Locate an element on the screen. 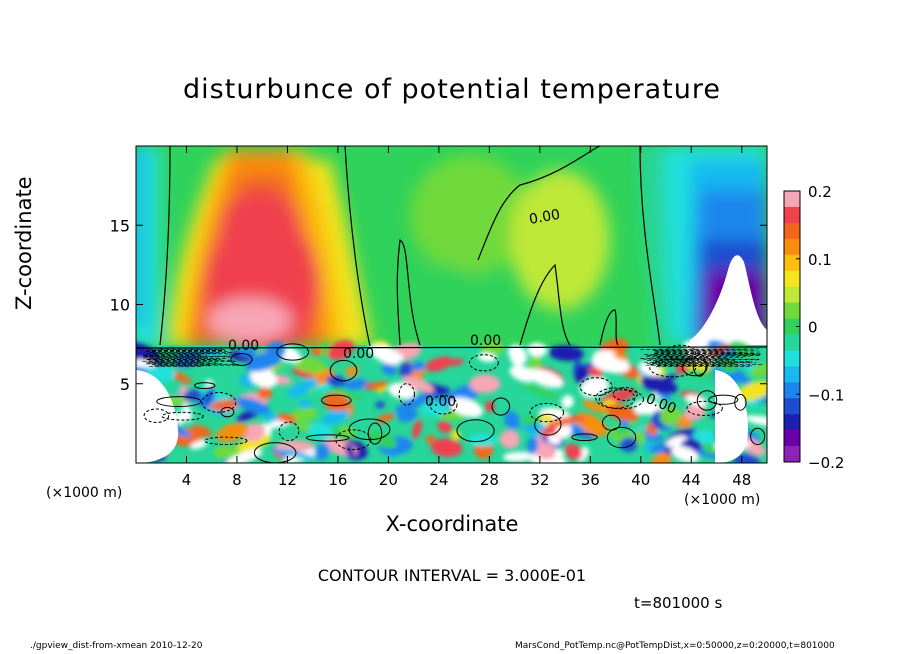 The height and width of the screenshot is (654, 904). y-tick-label: 5 is located at coordinates (125, 384).